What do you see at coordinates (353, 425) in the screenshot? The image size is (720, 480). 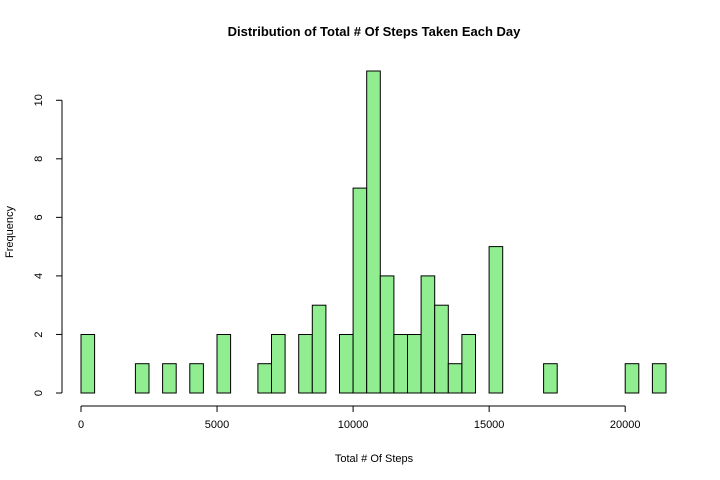 I see `x-tick-label: 10000` at bounding box center [353, 425].